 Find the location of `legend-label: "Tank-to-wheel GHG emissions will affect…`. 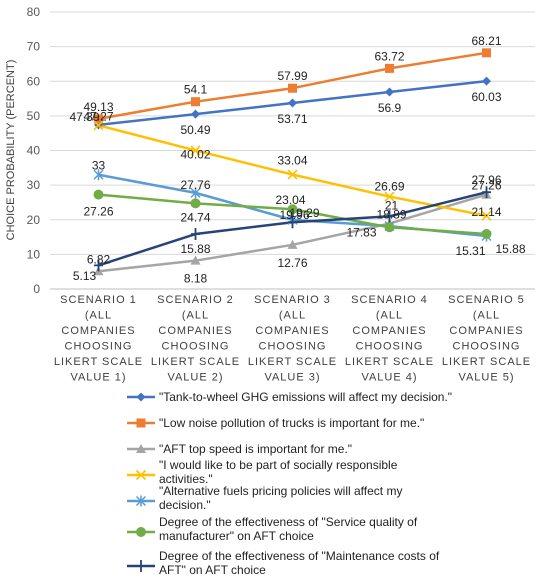

legend-label: "Tank-to-wheel GHG emissions will affect… is located at coordinates (305, 397).